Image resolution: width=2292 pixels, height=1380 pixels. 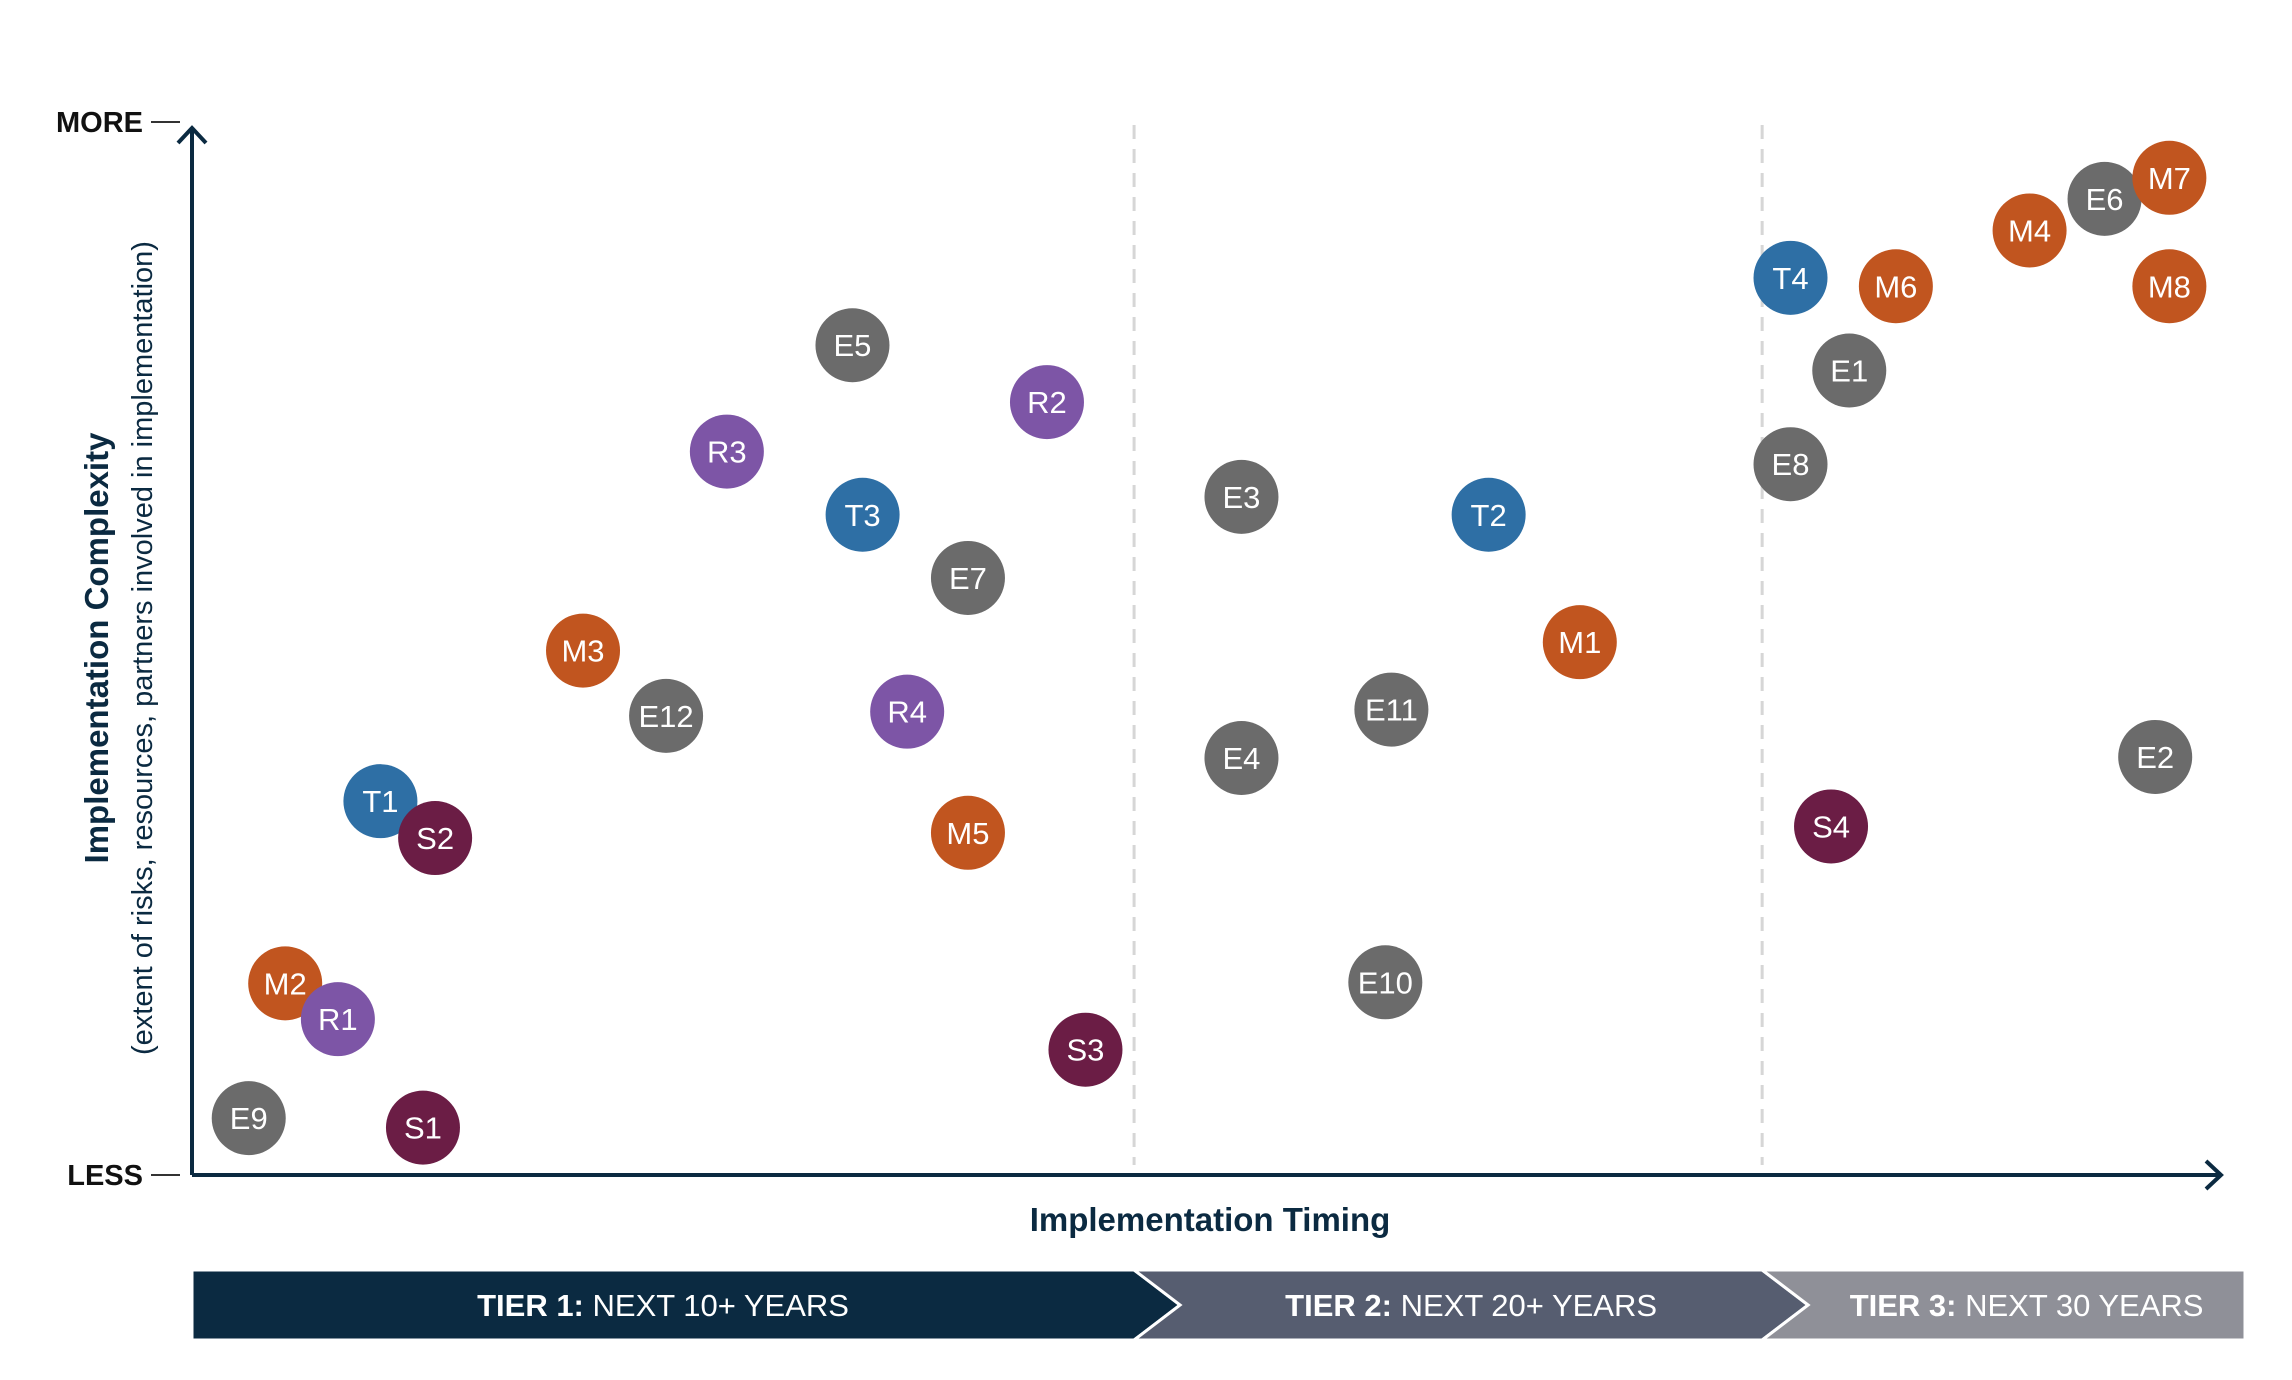 I want to click on point-label: S2, so click(x=435, y=838).